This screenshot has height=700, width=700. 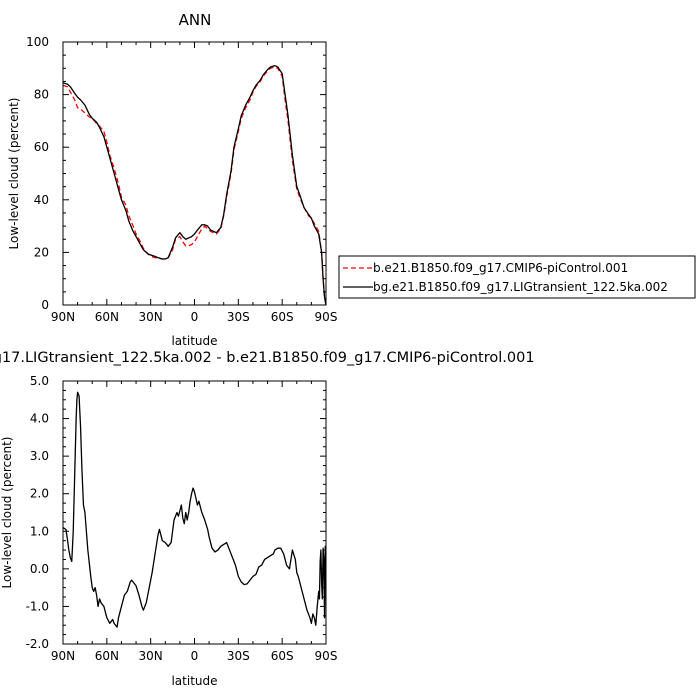 What do you see at coordinates (195, 20) in the screenshot?
I see `top-panel-title: ANN` at bounding box center [195, 20].